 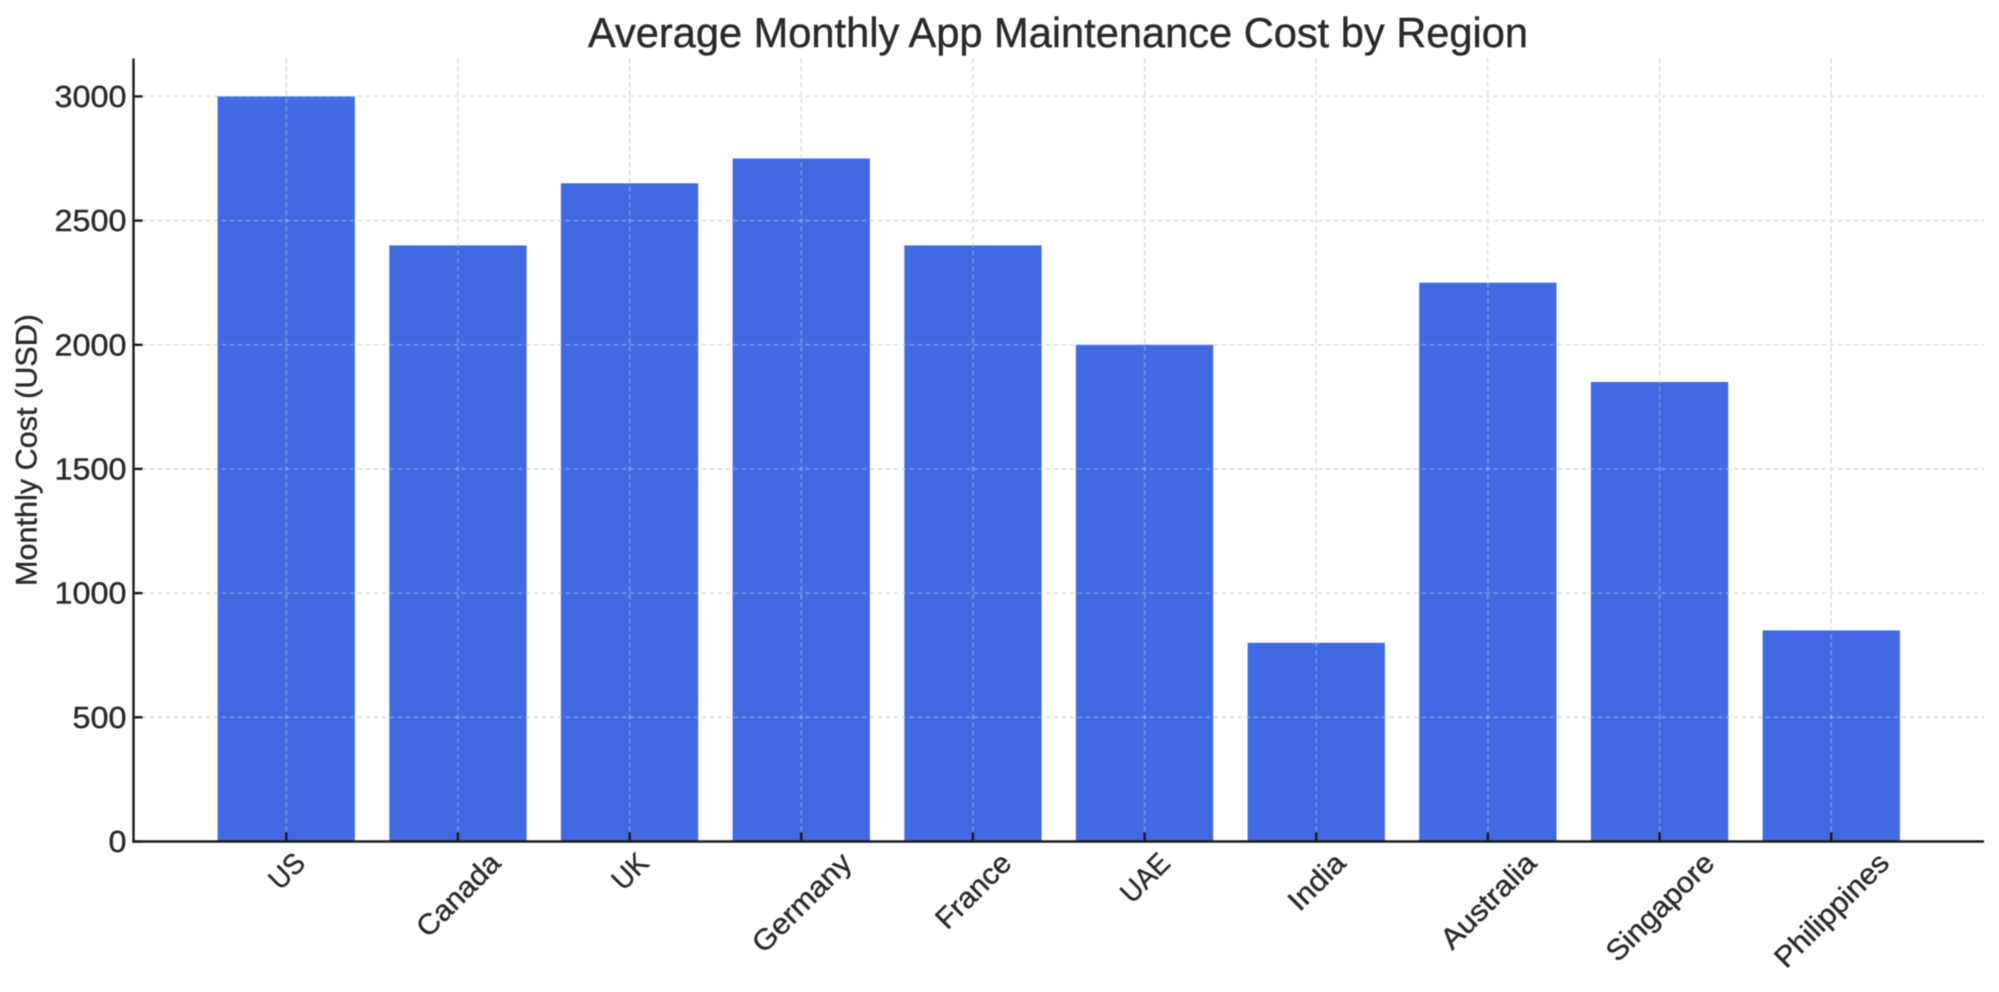 What do you see at coordinates (91, 96) in the screenshot?
I see `svg-text: 3000` at bounding box center [91, 96].